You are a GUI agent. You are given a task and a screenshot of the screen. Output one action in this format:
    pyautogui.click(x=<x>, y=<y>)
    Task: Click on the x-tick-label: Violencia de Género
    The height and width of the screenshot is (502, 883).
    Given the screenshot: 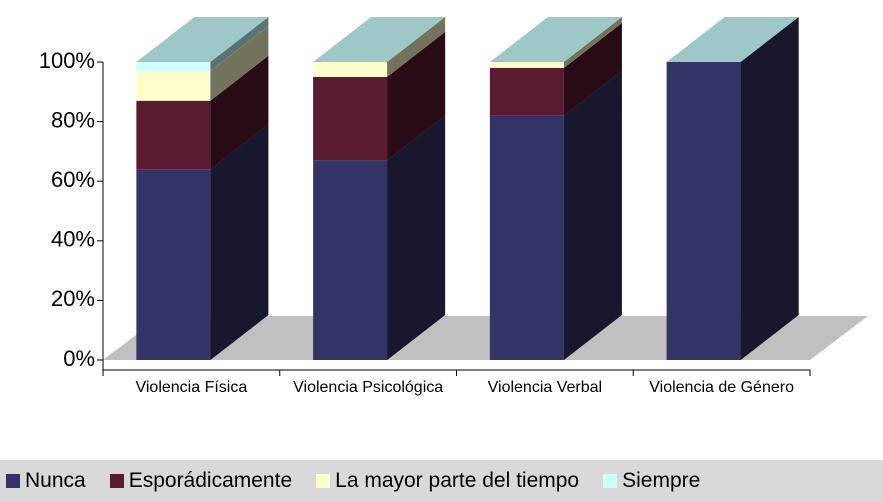 What is the action you would take?
    pyautogui.click(x=721, y=387)
    